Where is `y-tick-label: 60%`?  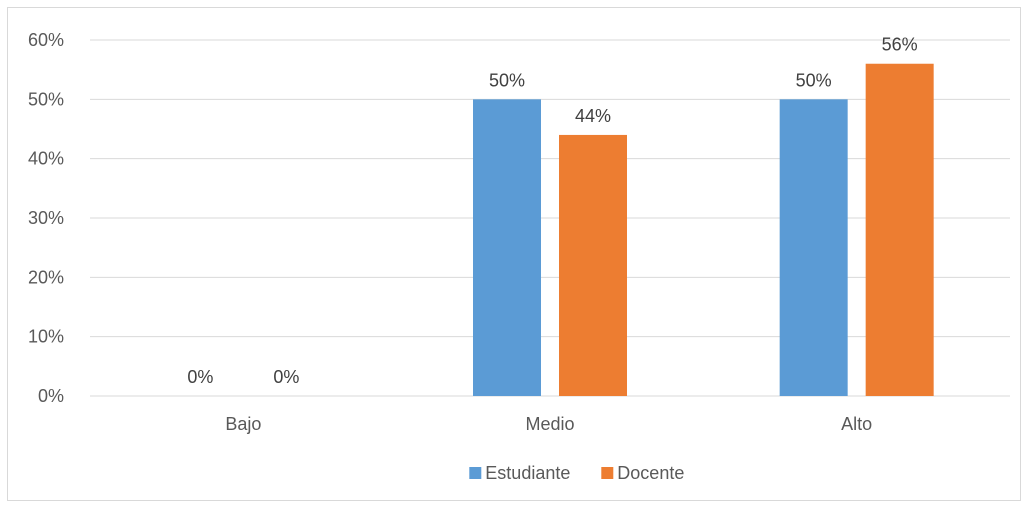 y-tick-label: 60% is located at coordinates (46, 40).